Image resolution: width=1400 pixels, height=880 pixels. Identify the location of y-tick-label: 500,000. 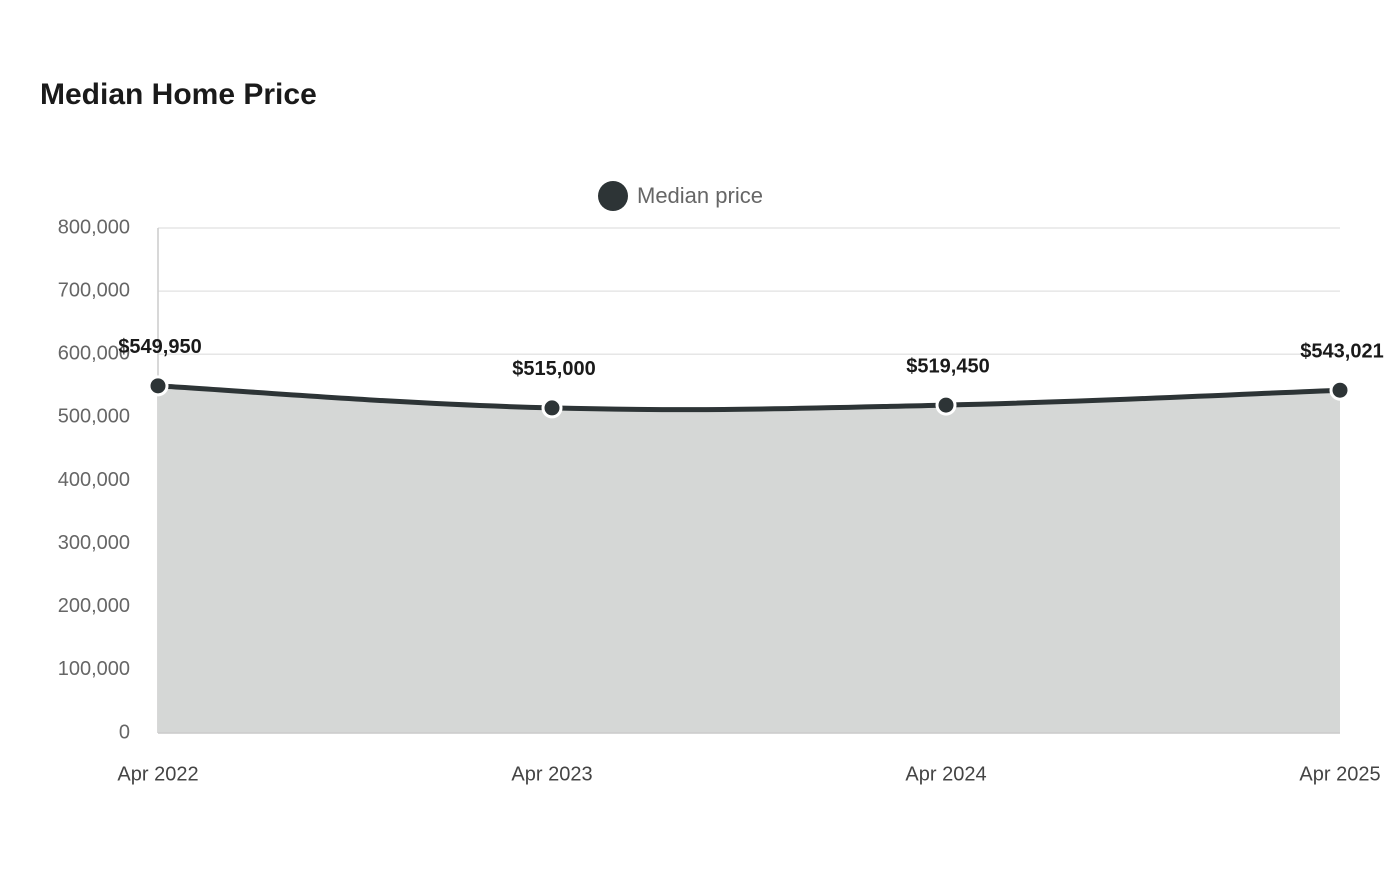
(94, 417).